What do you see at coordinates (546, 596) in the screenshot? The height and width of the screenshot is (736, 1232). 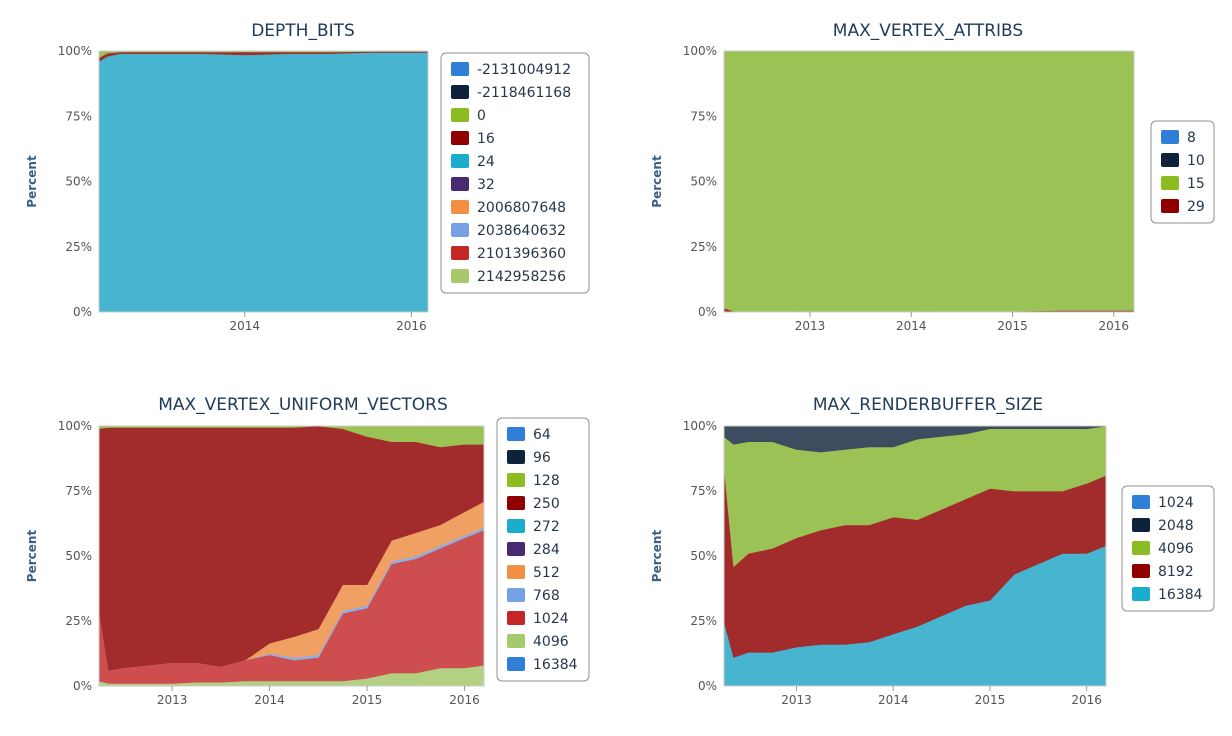 I see `legend-item-label: 768` at bounding box center [546, 596].